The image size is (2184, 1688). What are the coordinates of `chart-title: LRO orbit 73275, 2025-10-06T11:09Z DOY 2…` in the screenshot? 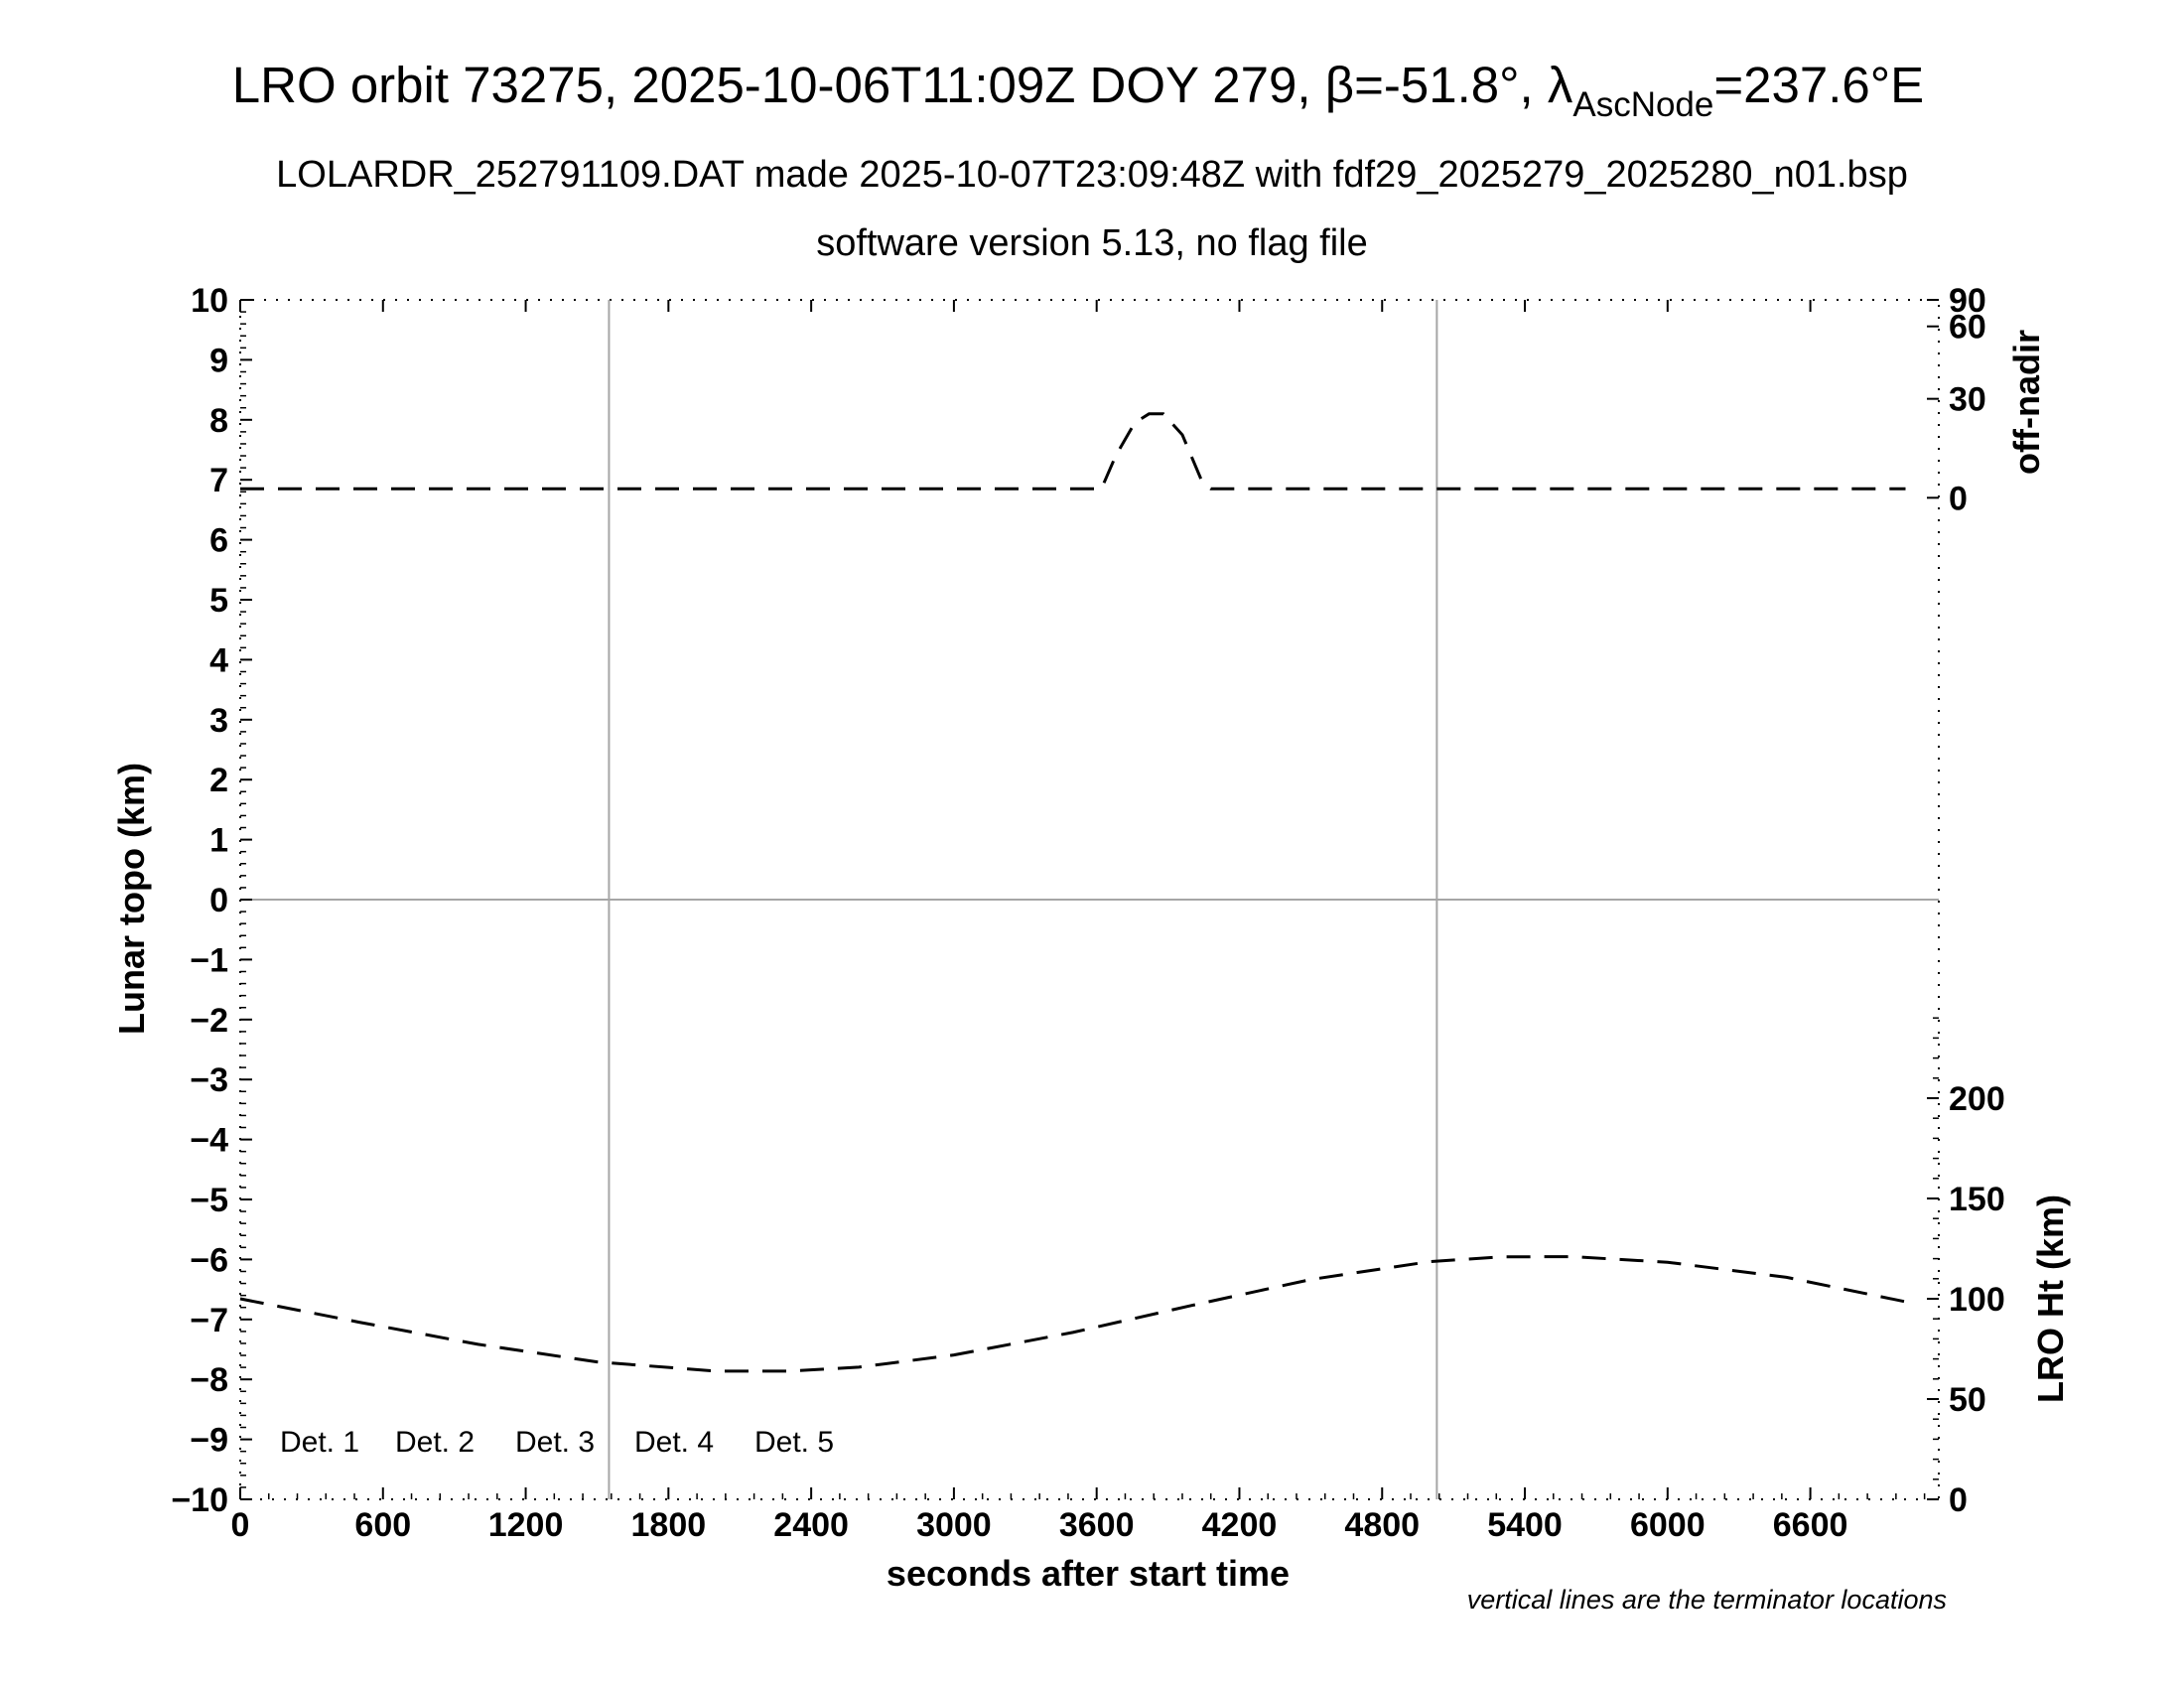 It's located at (1078, 90).